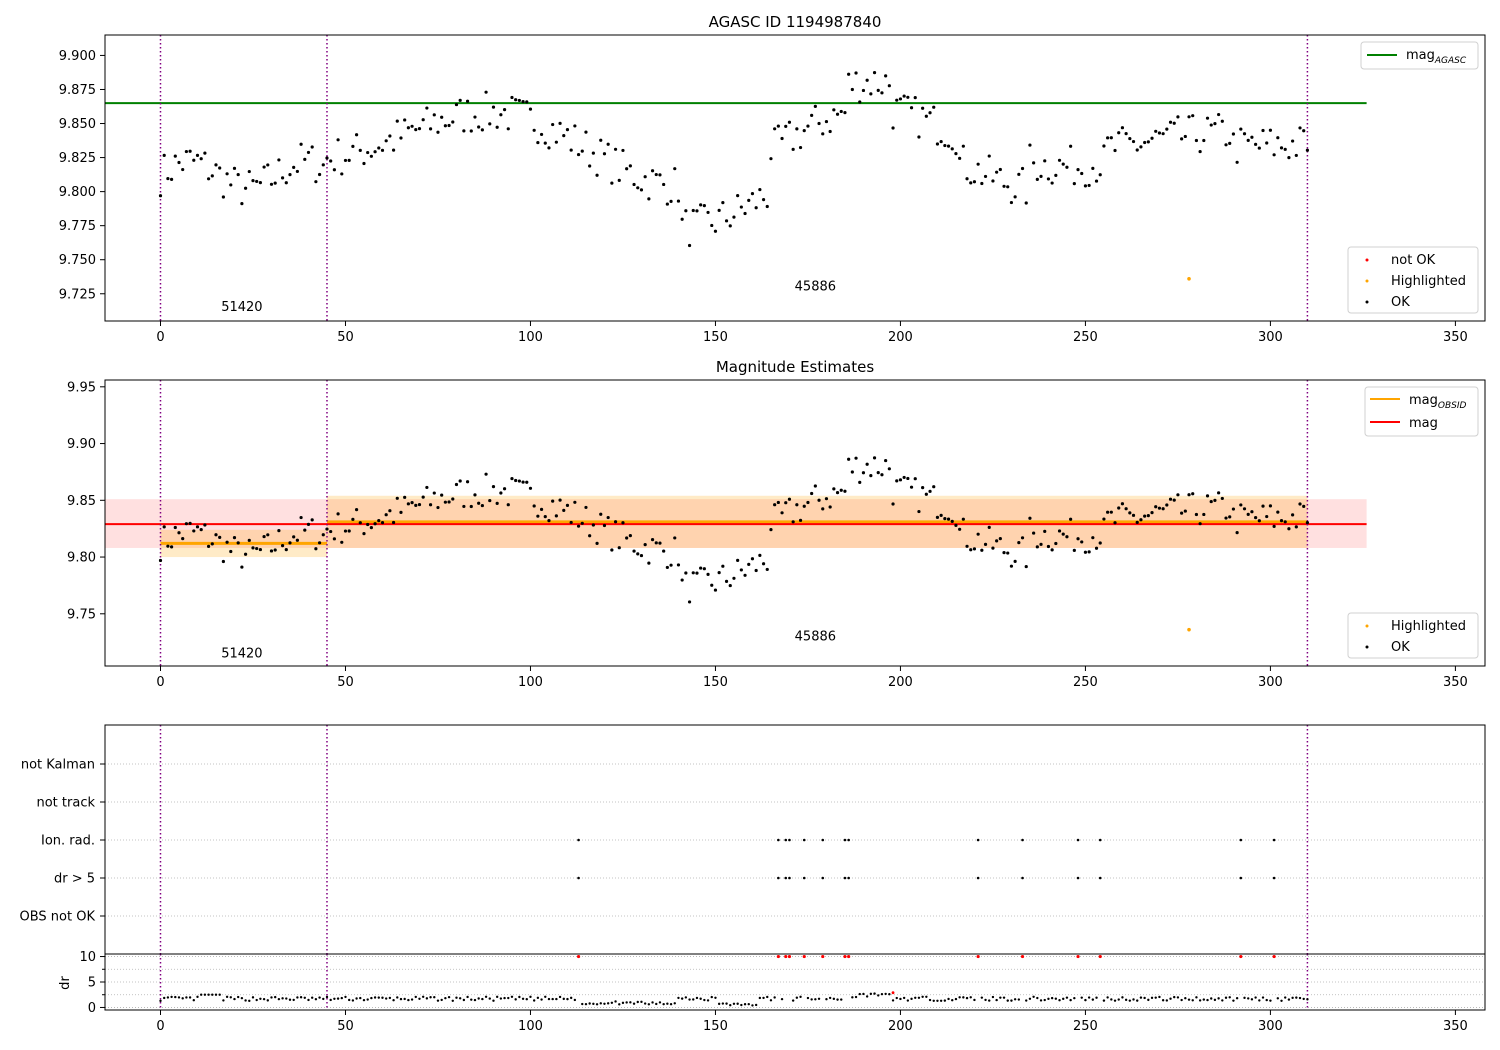 The image size is (1500, 1050). What do you see at coordinates (1274, 956) in the screenshot?
I see `dr-high-point` at bounding box center [1274, 956].